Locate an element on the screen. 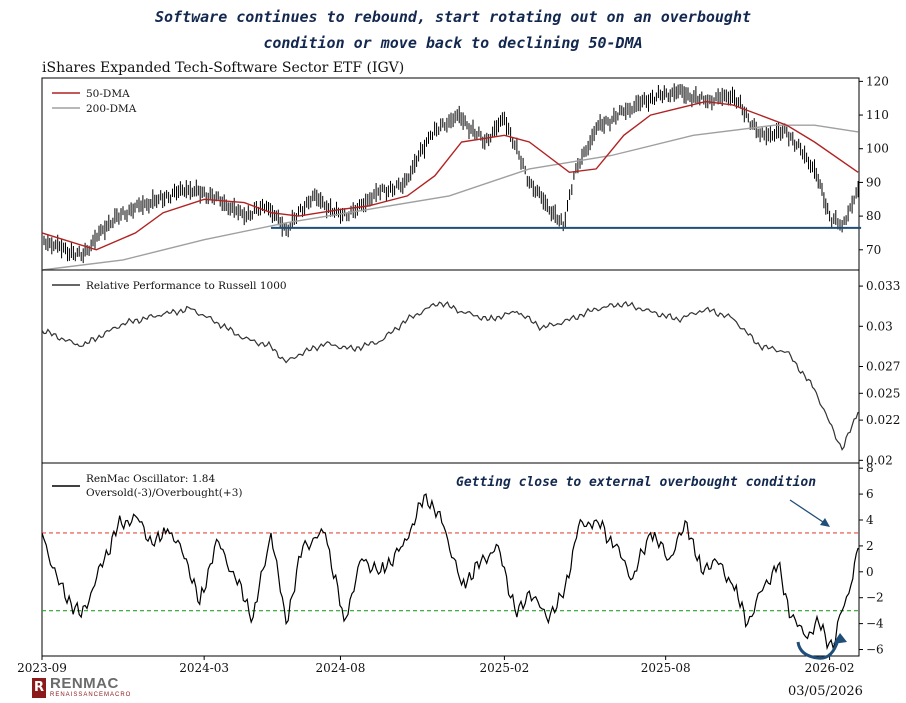 The height and width of the screenshot is (703, 906). y-tick-label: 0.033 is located at coordinates (883, 286).